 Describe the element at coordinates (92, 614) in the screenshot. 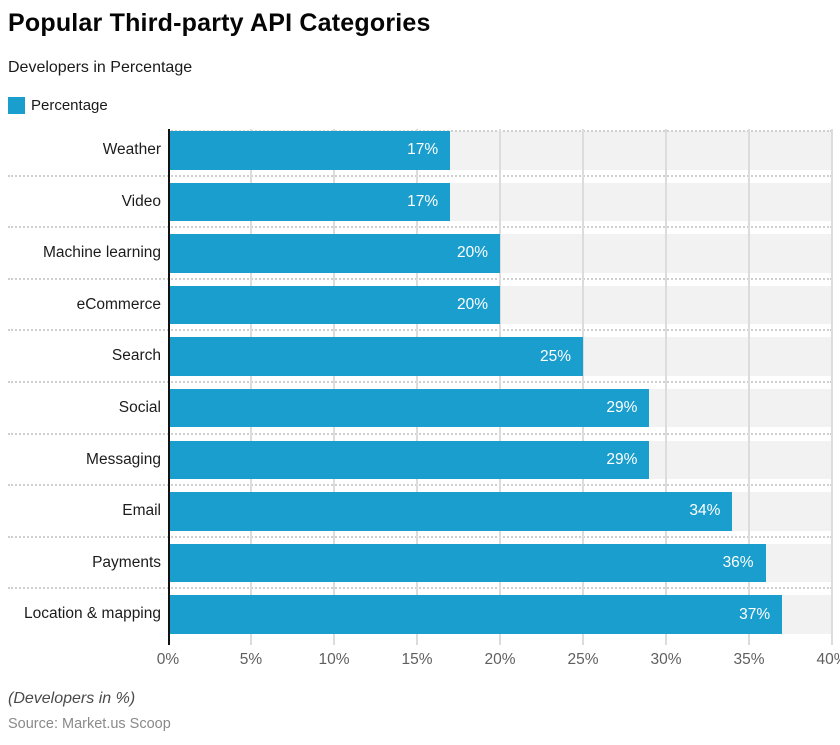

I see `category-label: Location & mapping` at that location.